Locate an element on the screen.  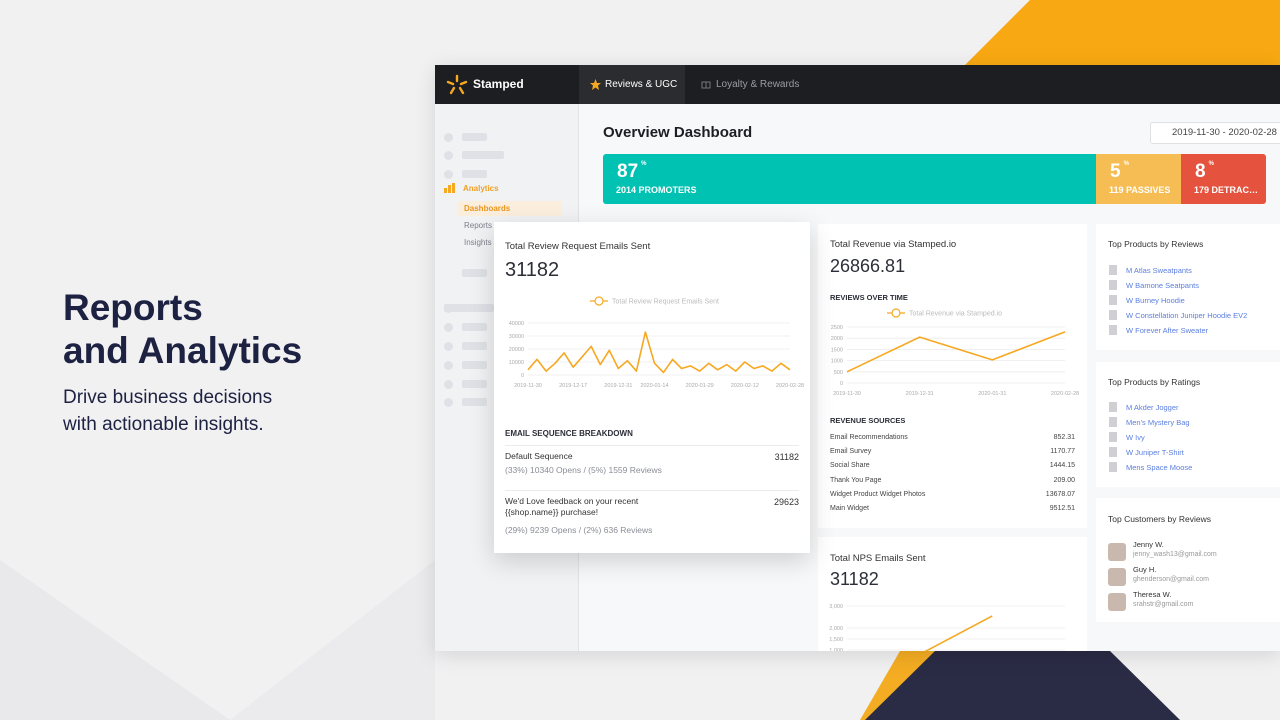
hero-title: Reports and Analytics is located at coordinates (182, 329).